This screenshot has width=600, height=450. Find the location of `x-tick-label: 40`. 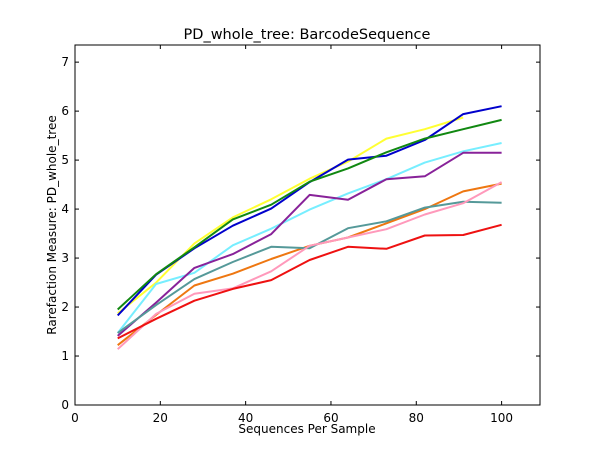

x-tick-label: 40 is located at coordinates (245, 418).